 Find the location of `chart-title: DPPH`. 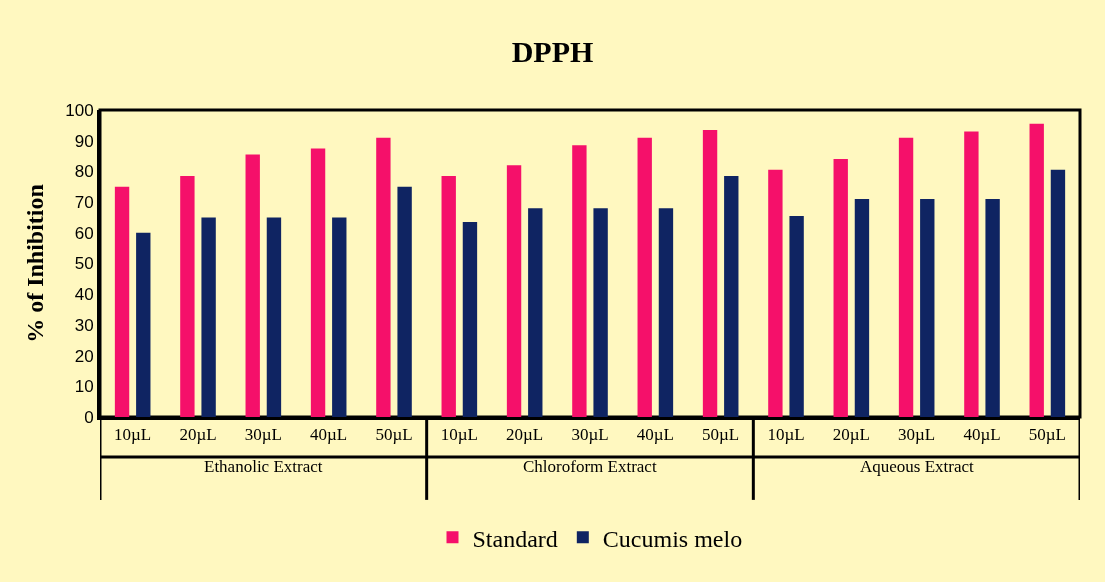

chart-title: DPPH is located at coordinates (552, 51).